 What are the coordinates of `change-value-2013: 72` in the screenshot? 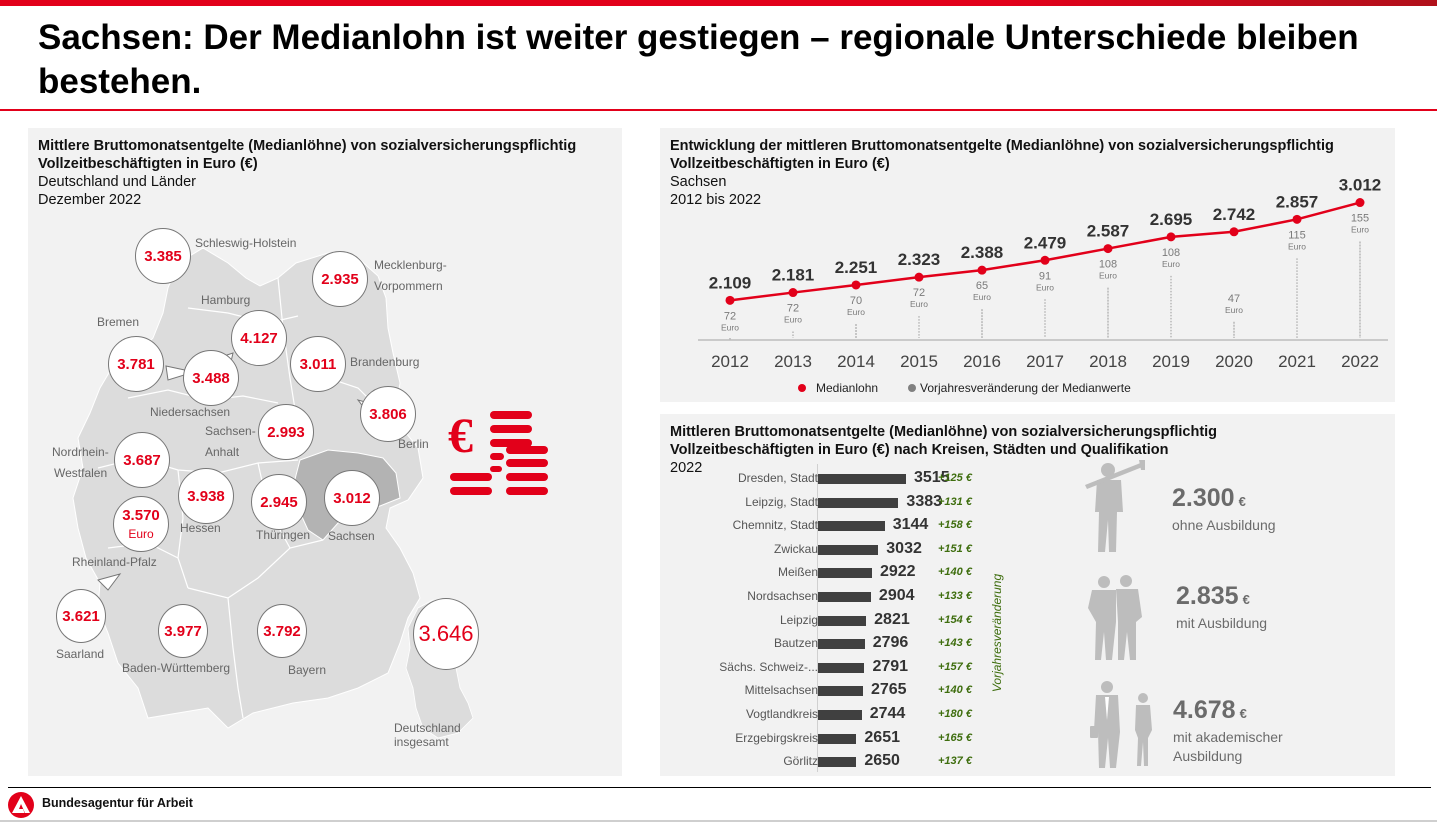 It's located at (793, 309).